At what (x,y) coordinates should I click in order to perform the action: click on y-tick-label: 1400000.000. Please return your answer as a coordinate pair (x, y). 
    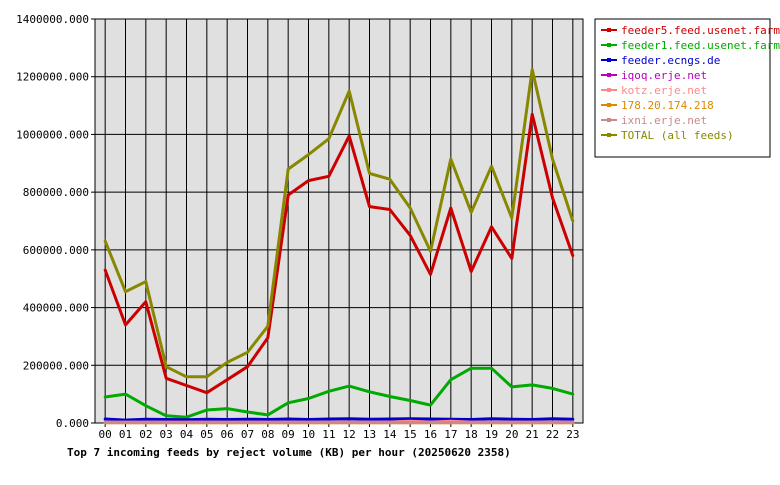
    Looking at the image, I should click on (52, 19).